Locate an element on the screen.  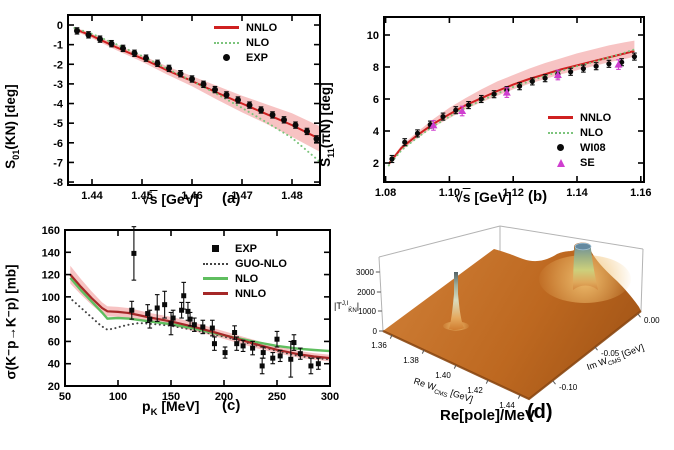
svg-text: 10 is located at coordinates (373, 36).